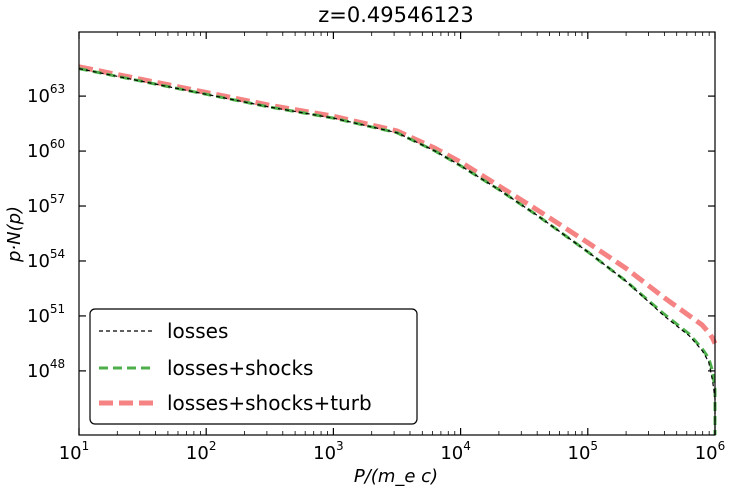 The width and height of the screenshot is (734, 490). Describe the element at coordinates (46, 369) in the screenshot. I see `y-tick-label: 1048` at that location.